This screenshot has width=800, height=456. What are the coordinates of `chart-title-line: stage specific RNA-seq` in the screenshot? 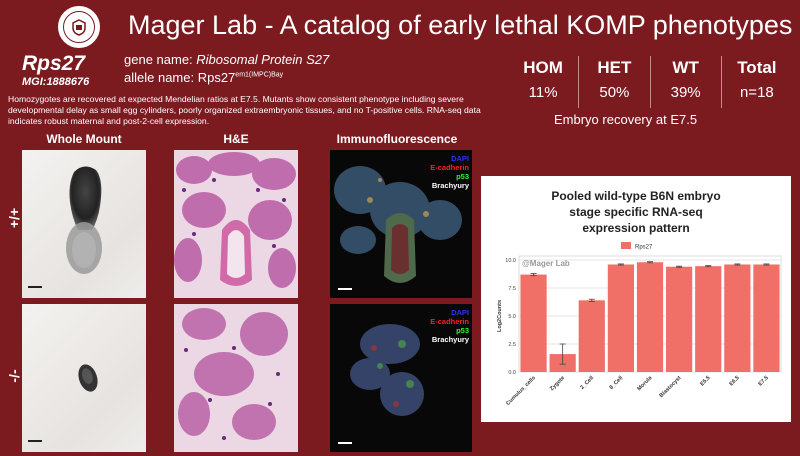 It's located at (636, 212).